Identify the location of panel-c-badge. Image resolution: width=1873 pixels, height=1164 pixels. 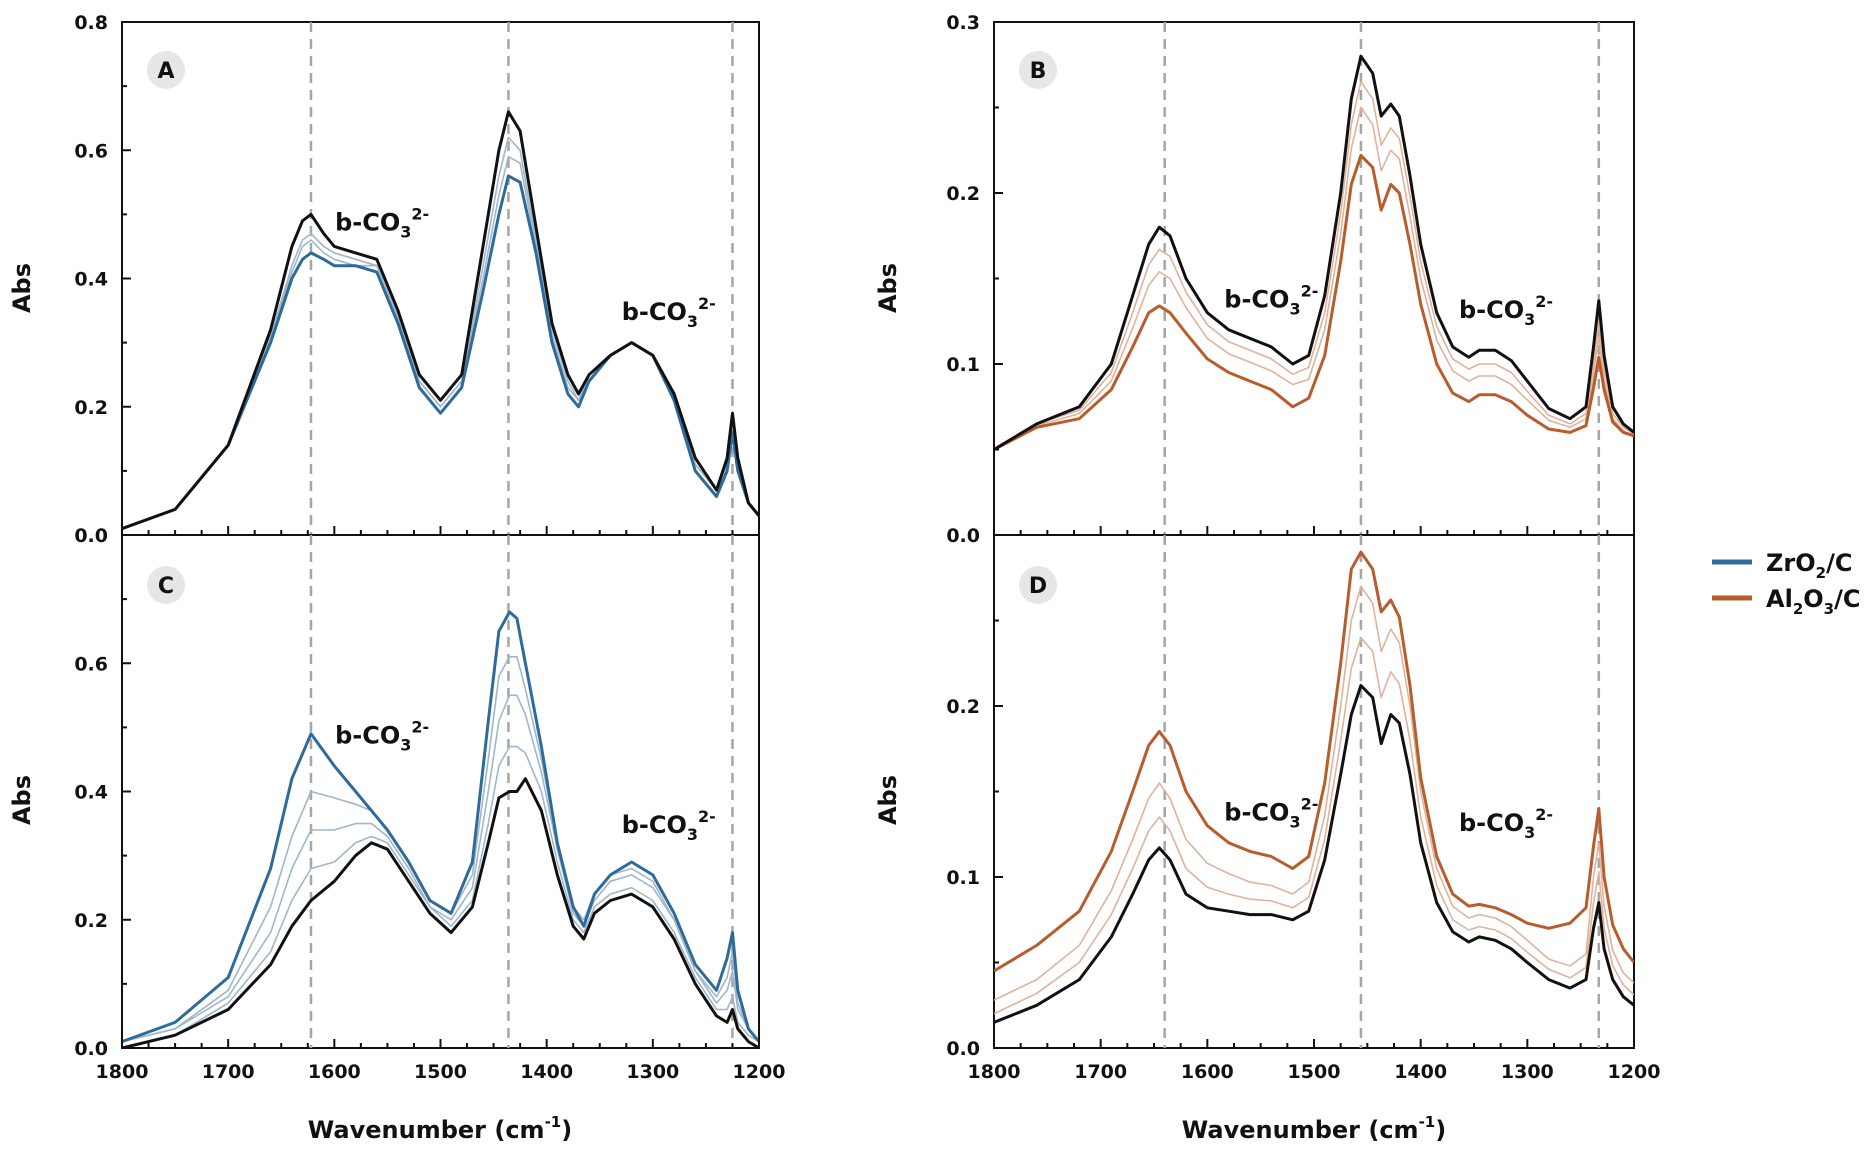
(166, 585).